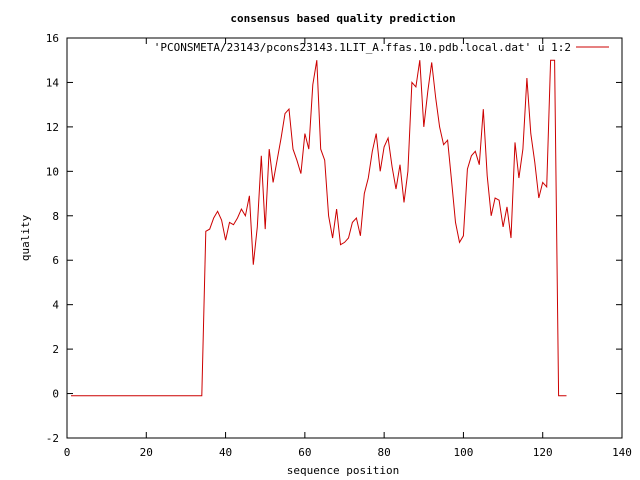 The image size is (640, 480). Describe the element at coordinates (55, 216) in the screenshot. I see `y-tick-label: 8` at that location.